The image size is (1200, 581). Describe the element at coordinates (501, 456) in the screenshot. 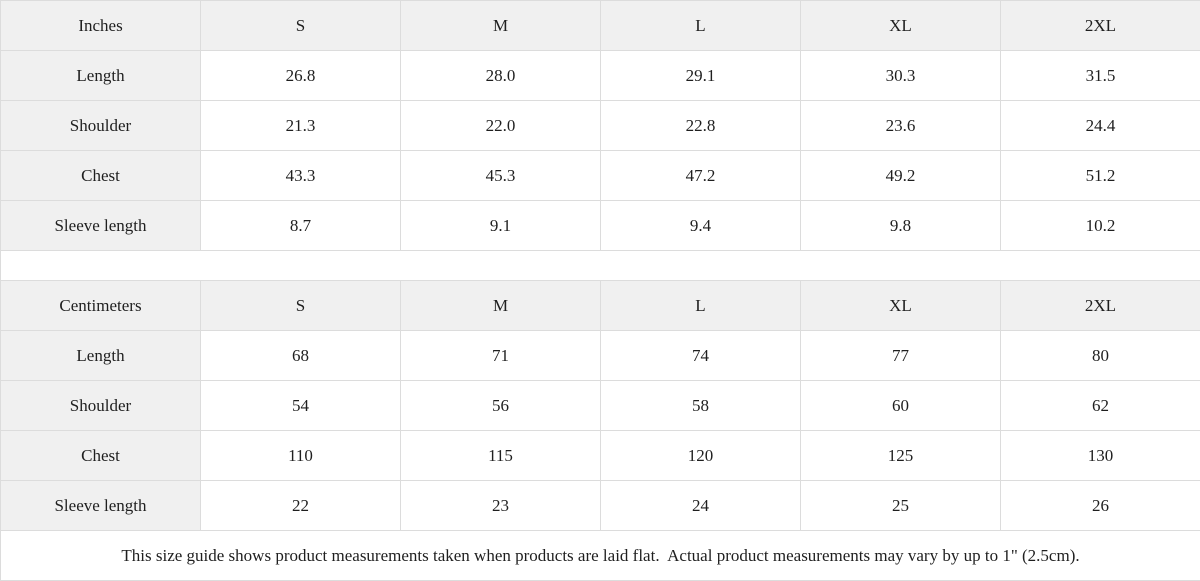

I see `measurement-value-cell: 115` at that location.